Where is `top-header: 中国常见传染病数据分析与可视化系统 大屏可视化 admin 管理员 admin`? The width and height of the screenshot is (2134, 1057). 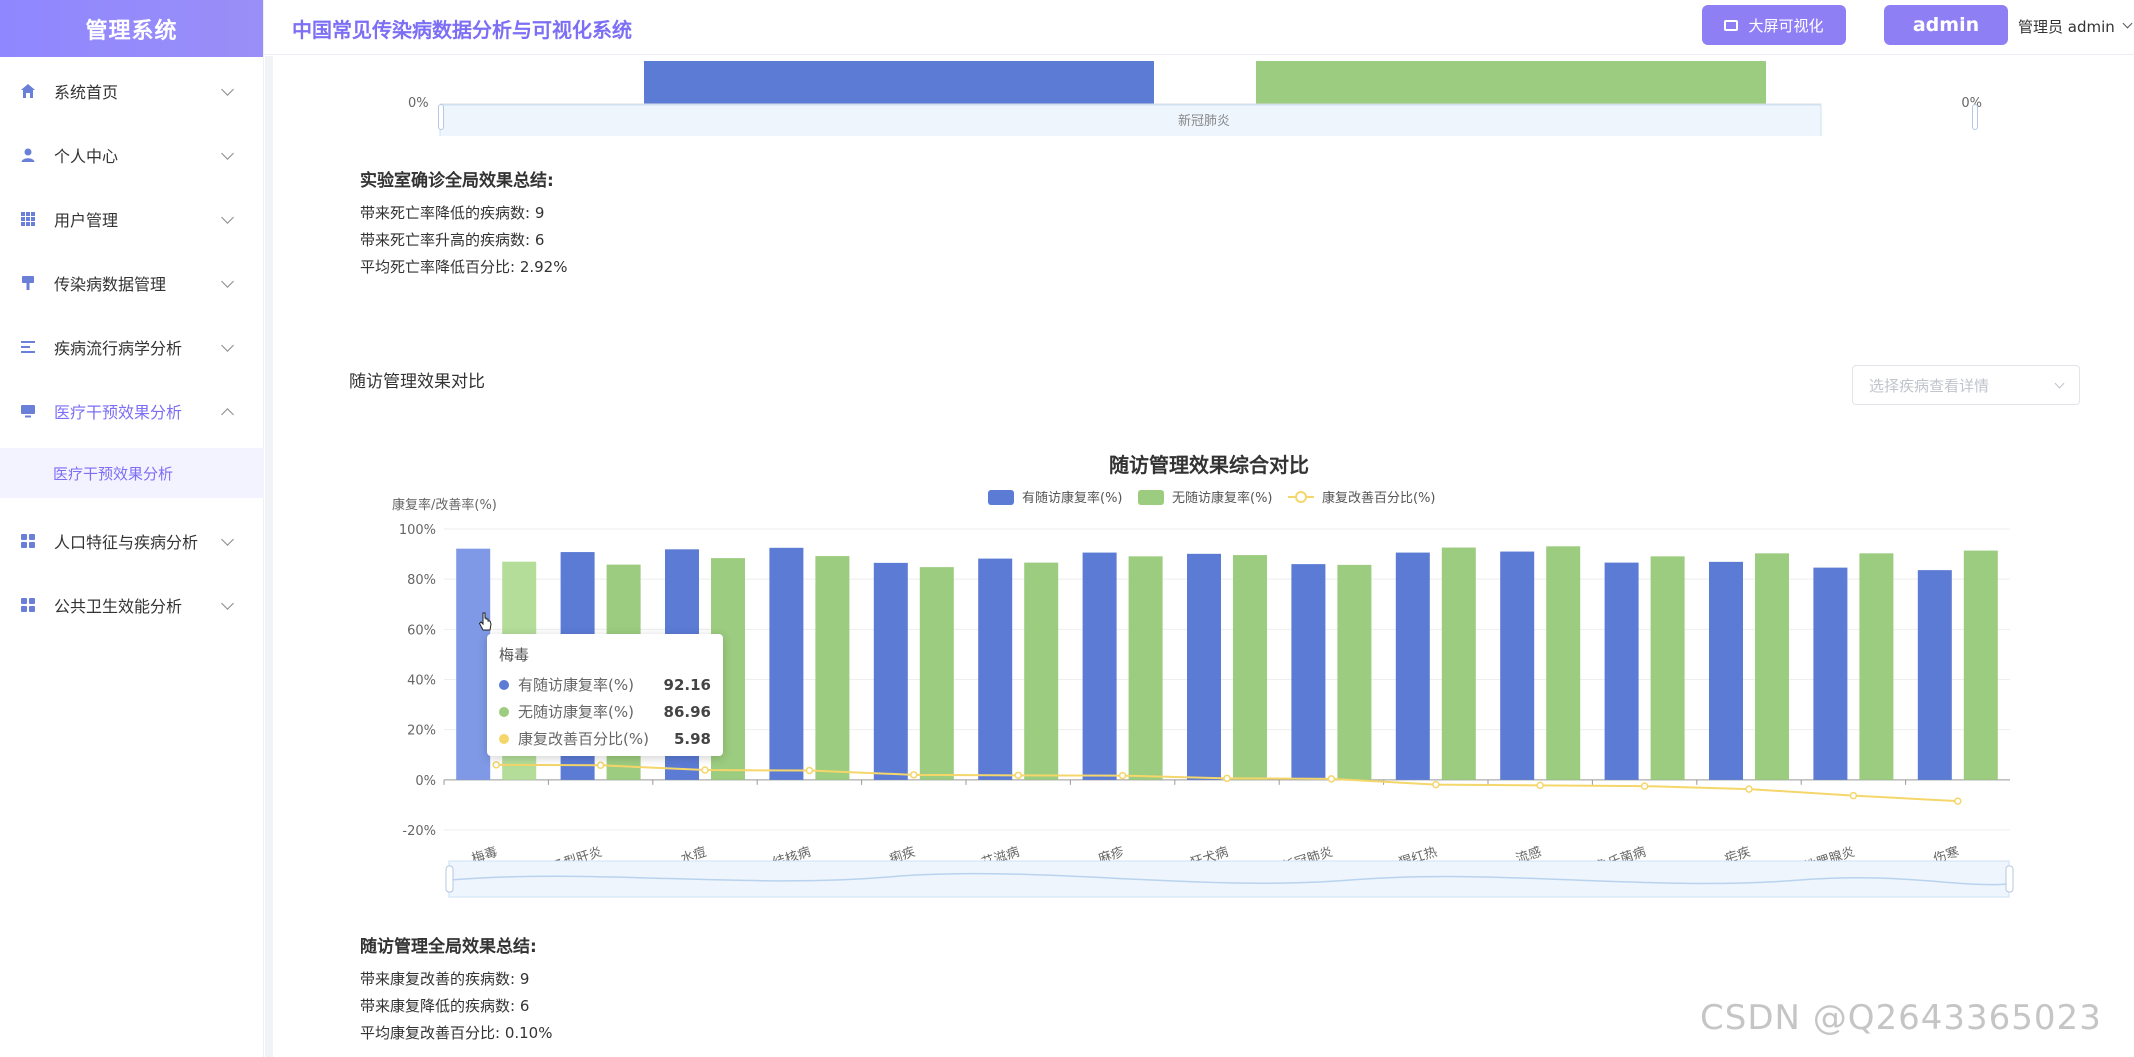
top-header: 中国常见传染病数据分析与可视化系统 大屏可视化 admin 管理员 admin is located at coordinates (1199, 27).